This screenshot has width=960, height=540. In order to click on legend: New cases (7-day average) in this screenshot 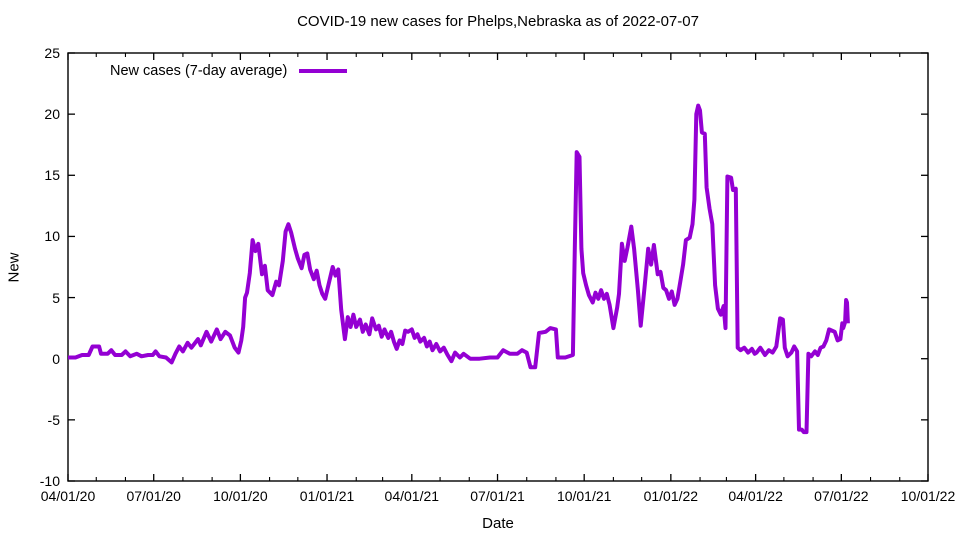, I will do `click(229, 71)`.